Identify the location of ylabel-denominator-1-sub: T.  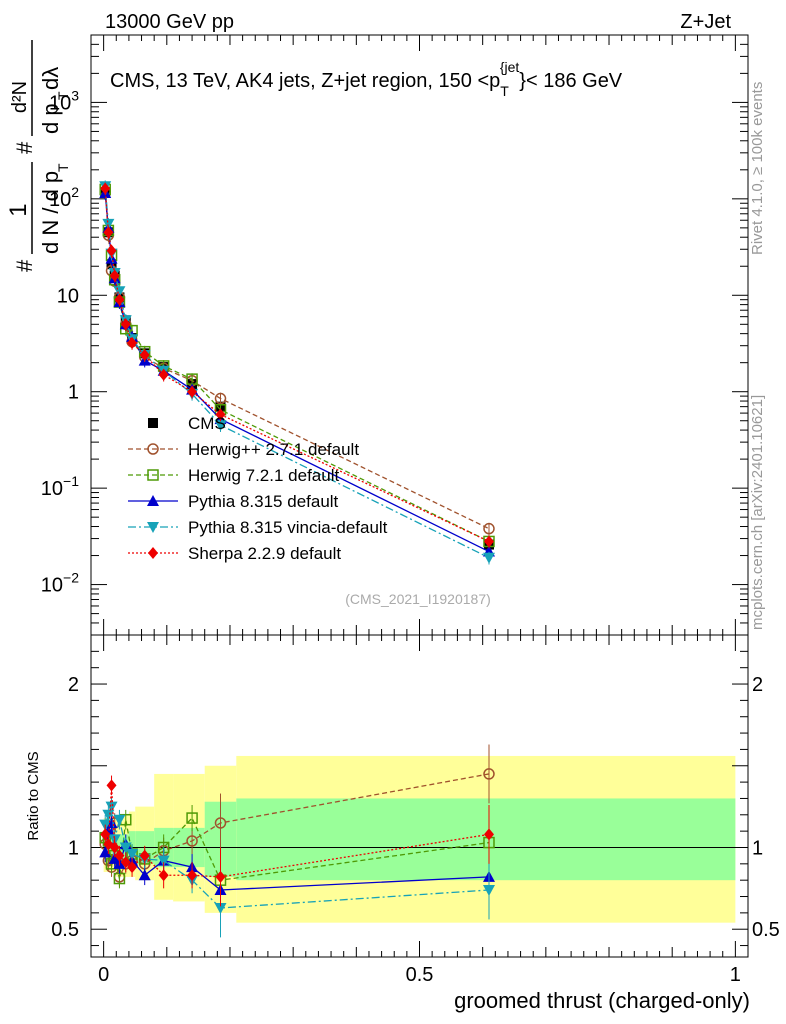
(63, 167).